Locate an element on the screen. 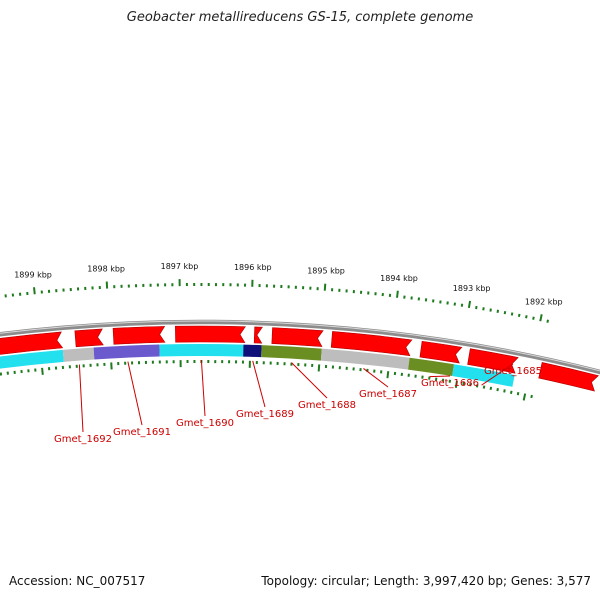 The width and height of the screenshot is (600, 600). genome-backbone is located at coordinates (300, 347).